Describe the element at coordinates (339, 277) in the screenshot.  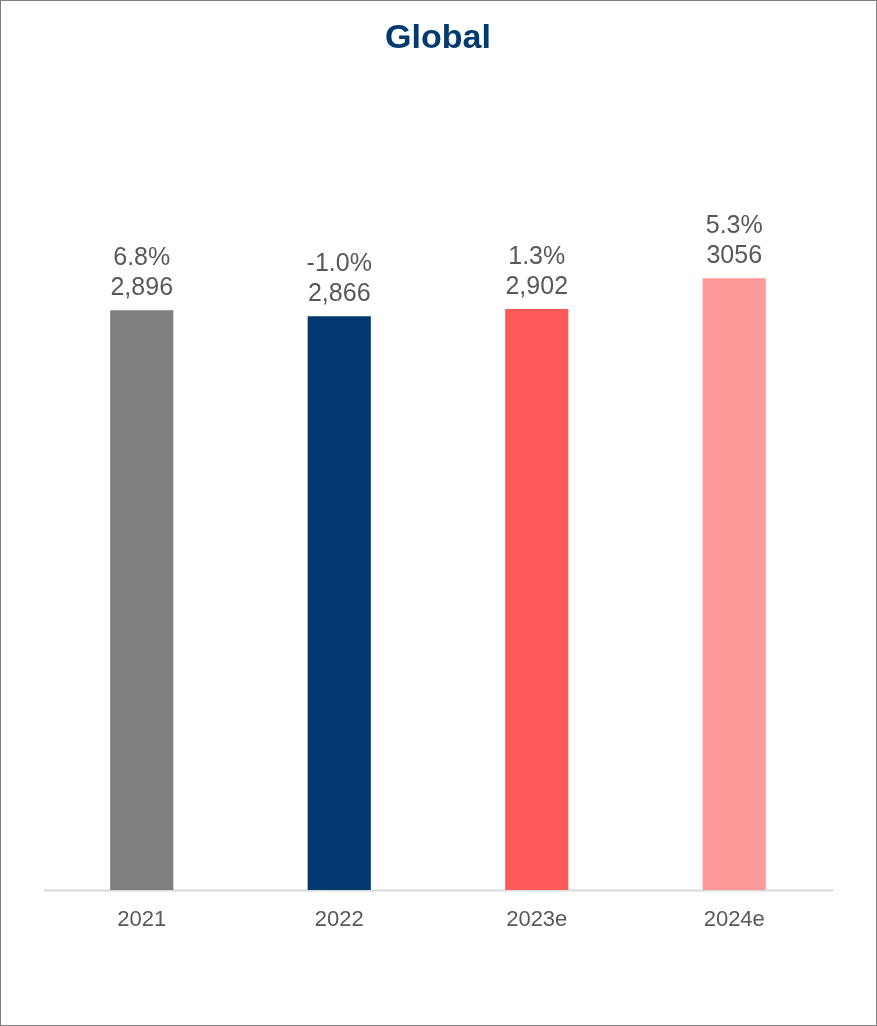
I see `data-label: -1.0% 2,866` at that location.